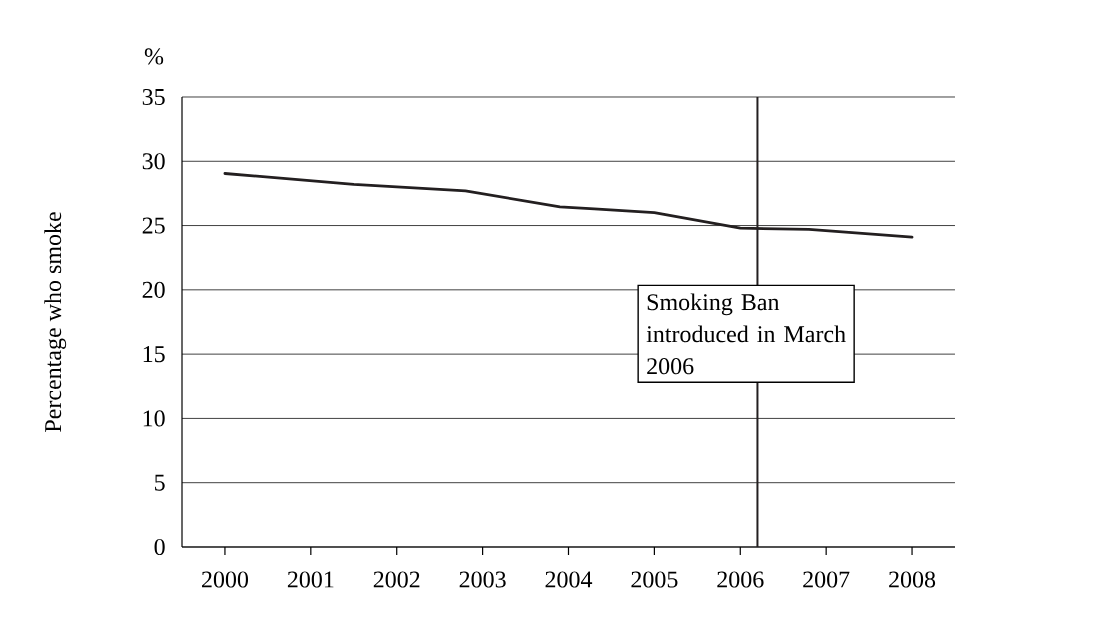 Image resolution: width=1105 pixels, height=625 pixels. What do you see at coordinates (153, 225) in the screenshot?
I see `y-tick-label: 25` at bounding box center [153, 225].